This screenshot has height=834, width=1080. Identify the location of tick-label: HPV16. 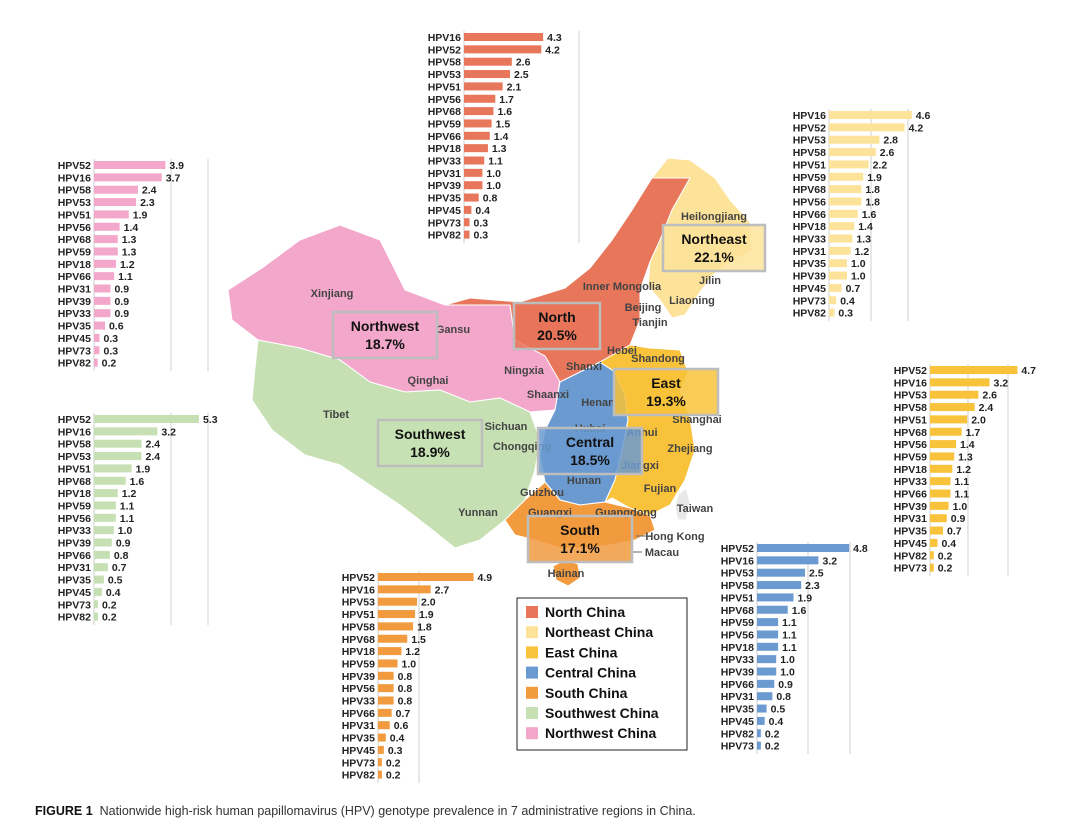
(74, 178).